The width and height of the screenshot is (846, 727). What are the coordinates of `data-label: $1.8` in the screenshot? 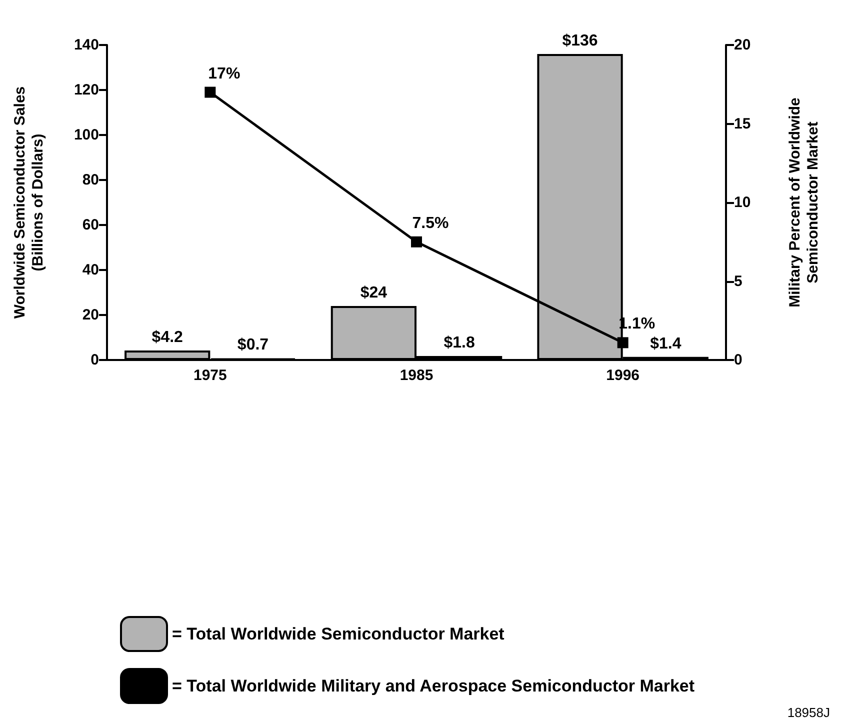 It's located at (459, 343).